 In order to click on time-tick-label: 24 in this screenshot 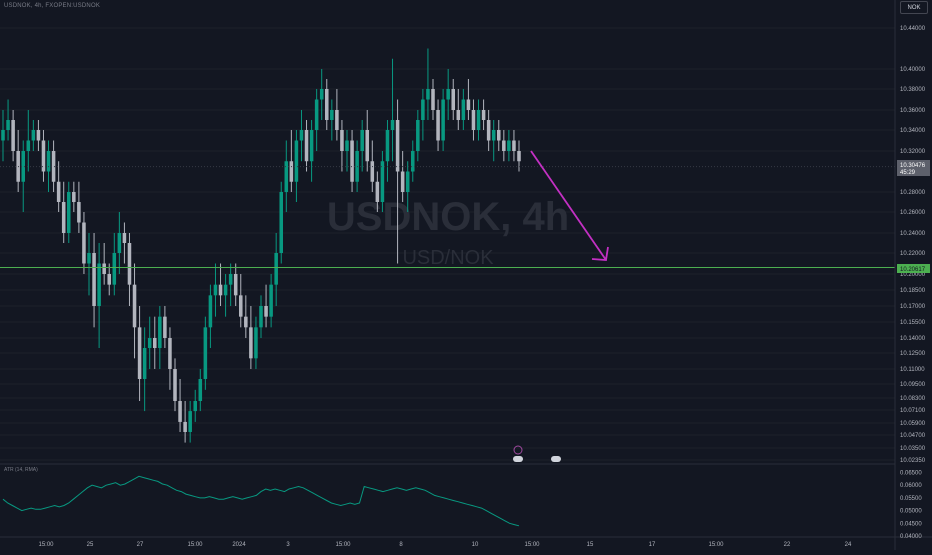, I will do `click(848, 545)`.